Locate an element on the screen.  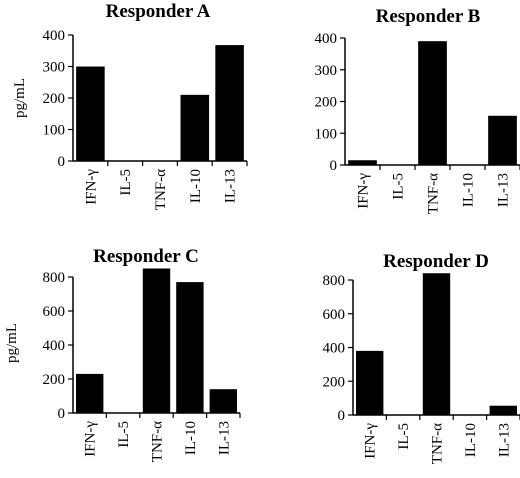
panel-title: Responder D is located at coordinates (436, 261).